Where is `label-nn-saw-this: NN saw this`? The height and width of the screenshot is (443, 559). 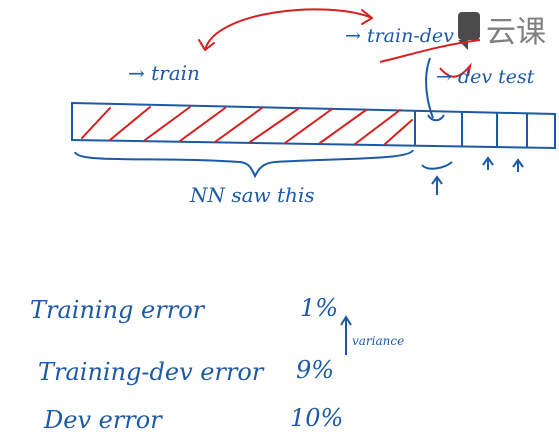
label-nn-saw-this: NN saw this is located at coordinates (252, 195).